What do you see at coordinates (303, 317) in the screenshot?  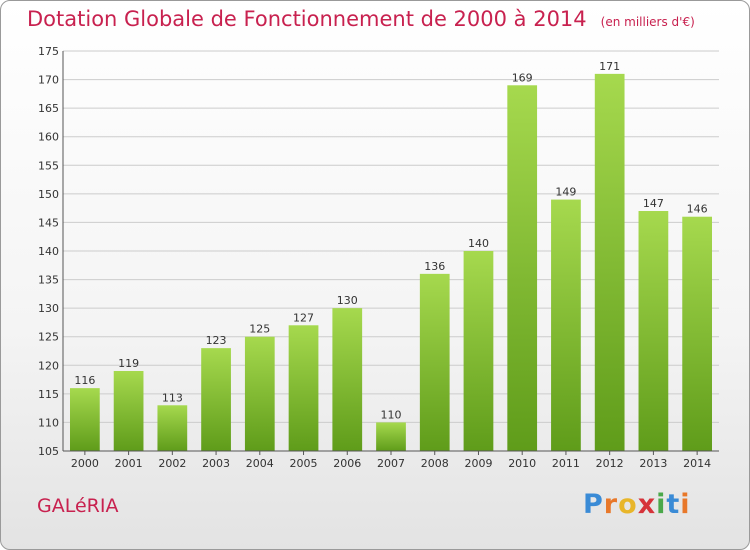 I see `data-label: 127` at bounding box center [303, 317].